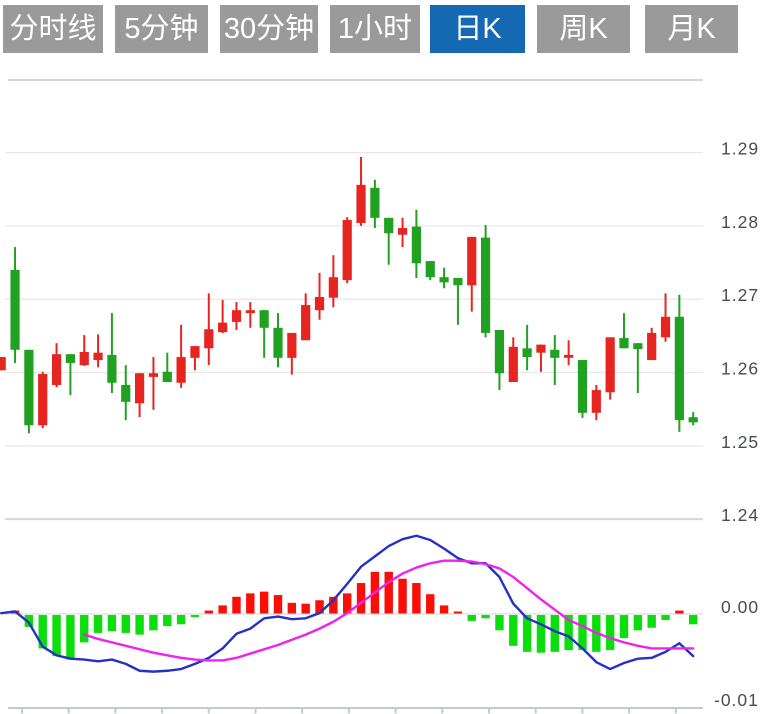 Image resolution: width=775 pixels, height=714 pixels. Describe the element at coordinates (477, 29) in the screenshot. I see `tab-daily-k: 日K` at that location.